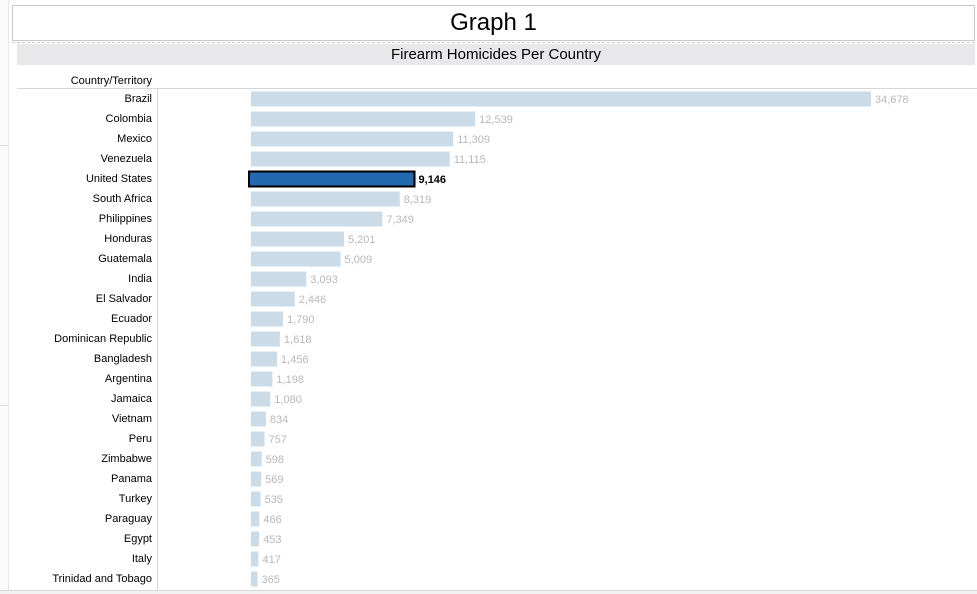 The width and height of the screenshot is (977, 594). What do you see at coordinates (892, 100) in the screenshot?
I see `value-label: 34,678` at bounding box center [892, 100].